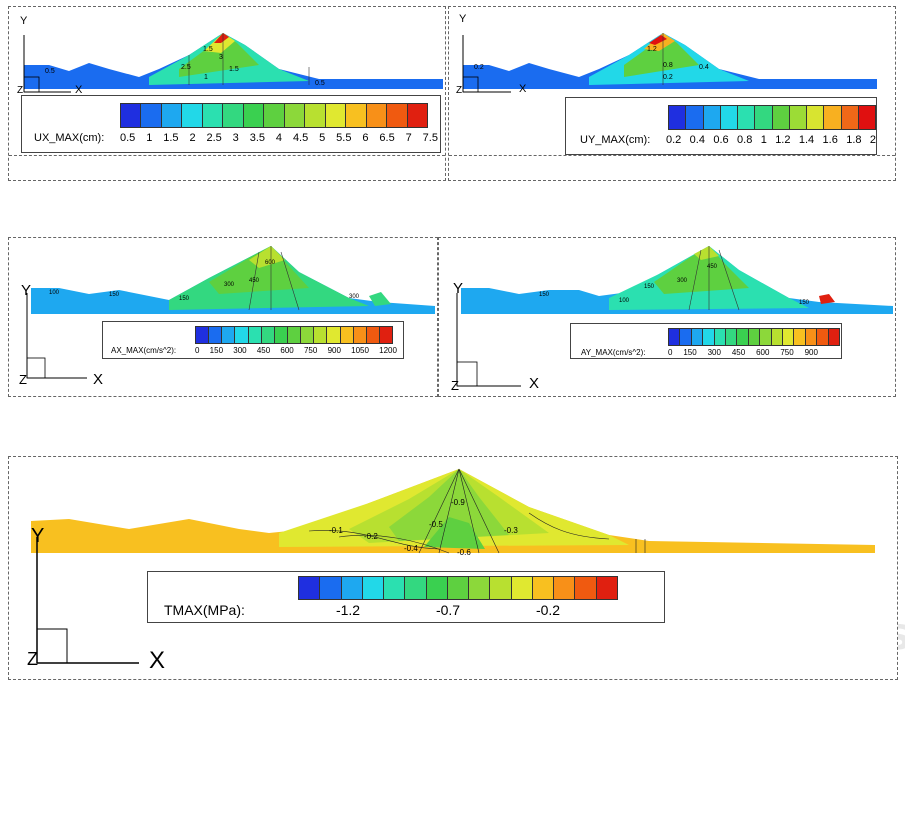  What do you see at coordinates (214, 138) in the screenshot?
I see `ux-tick-label: 2.5` at bounding box center [214, 138].